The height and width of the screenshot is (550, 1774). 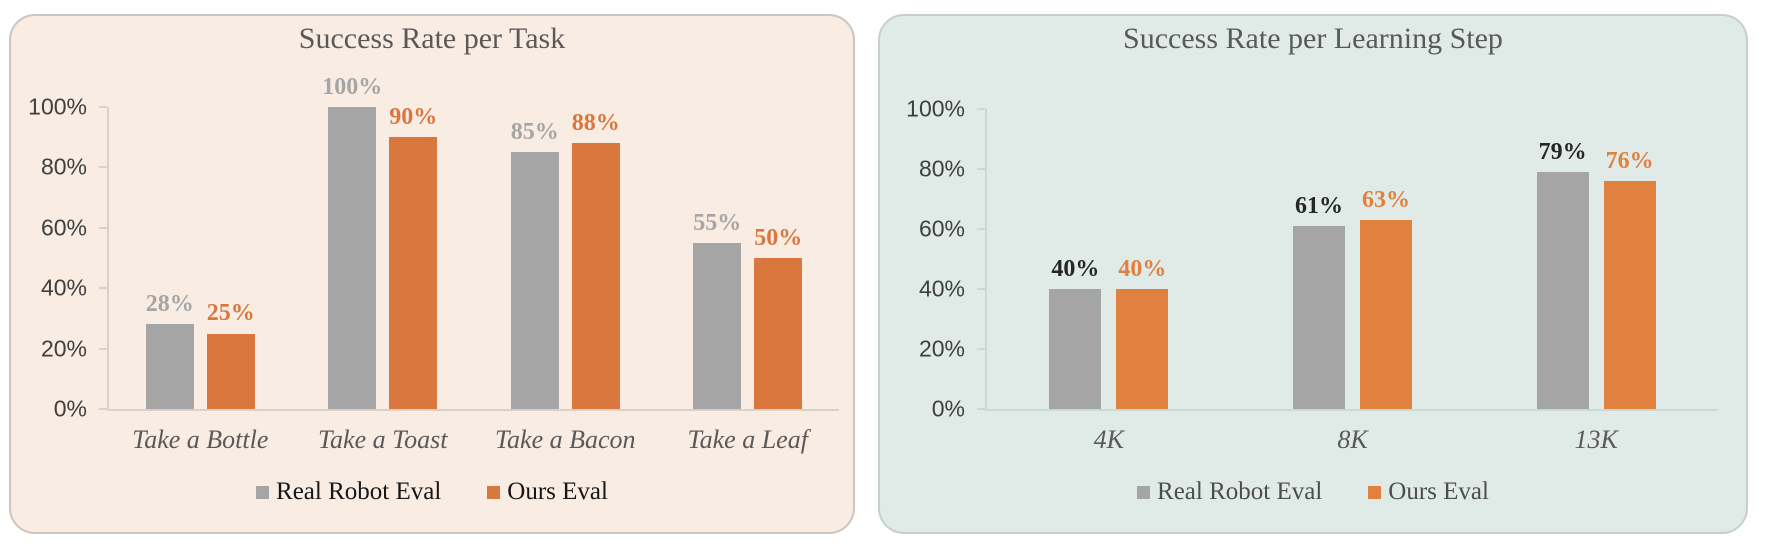 I want to click on bar-ours-eval: 90%, so click(x=413, y=256).